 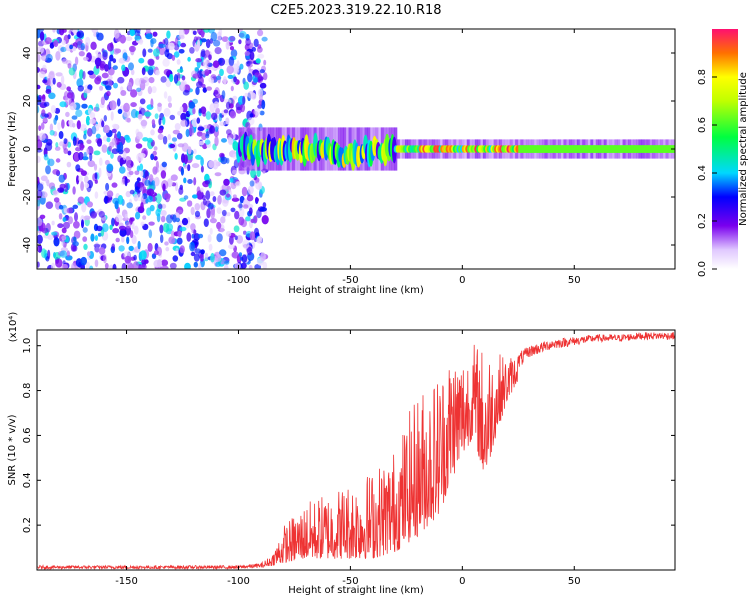 I want to click on colorbar-tick-label: 0.8, so click(x=702, y=77).